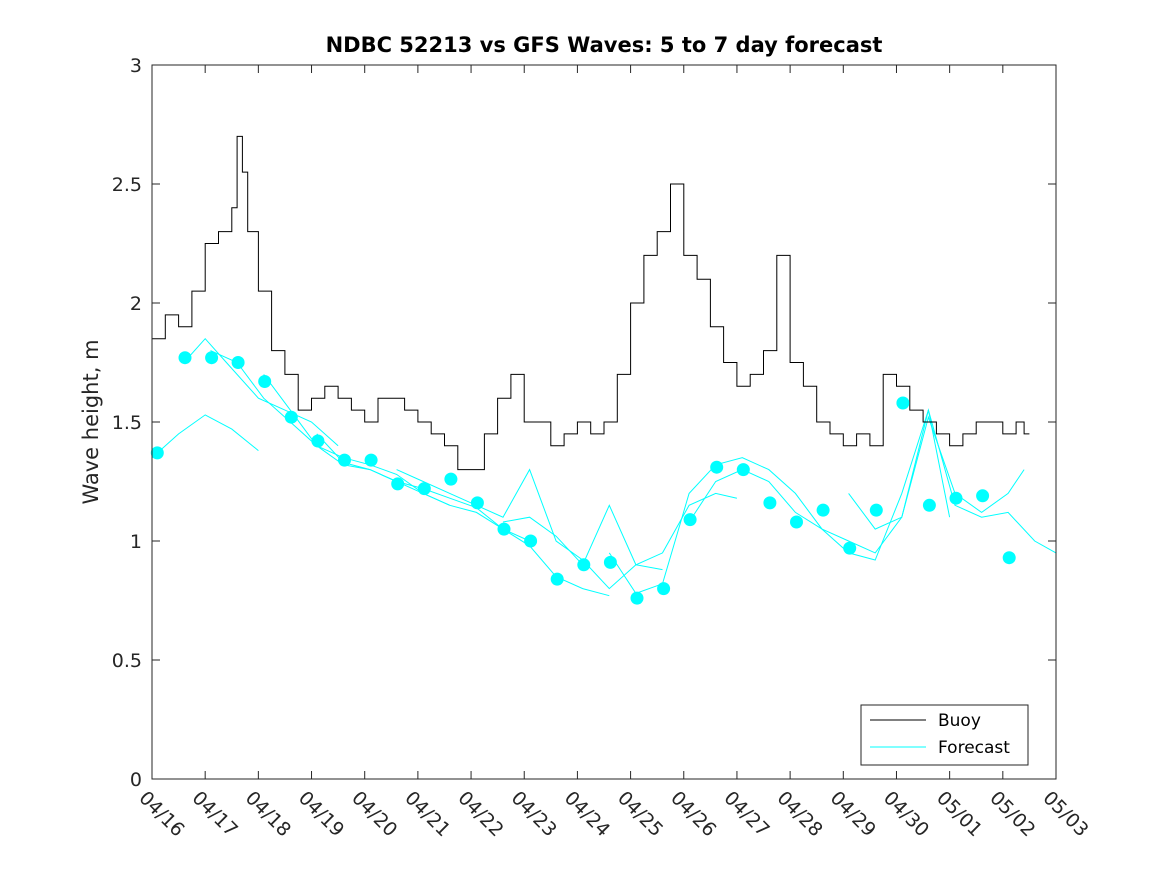 The width and height of the screenshot is (1167, 875). I want to click on x-tick-label-4: 04/20, so click(374, 814).